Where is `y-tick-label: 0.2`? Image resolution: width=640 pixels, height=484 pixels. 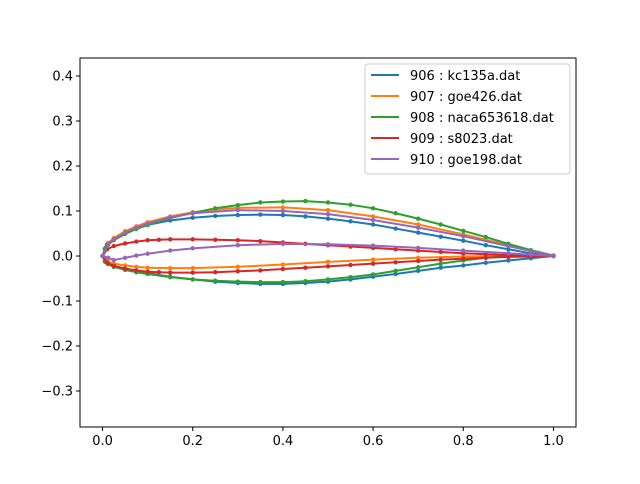
y-tick-label: 0.2 is located at coordinates (62, 167).